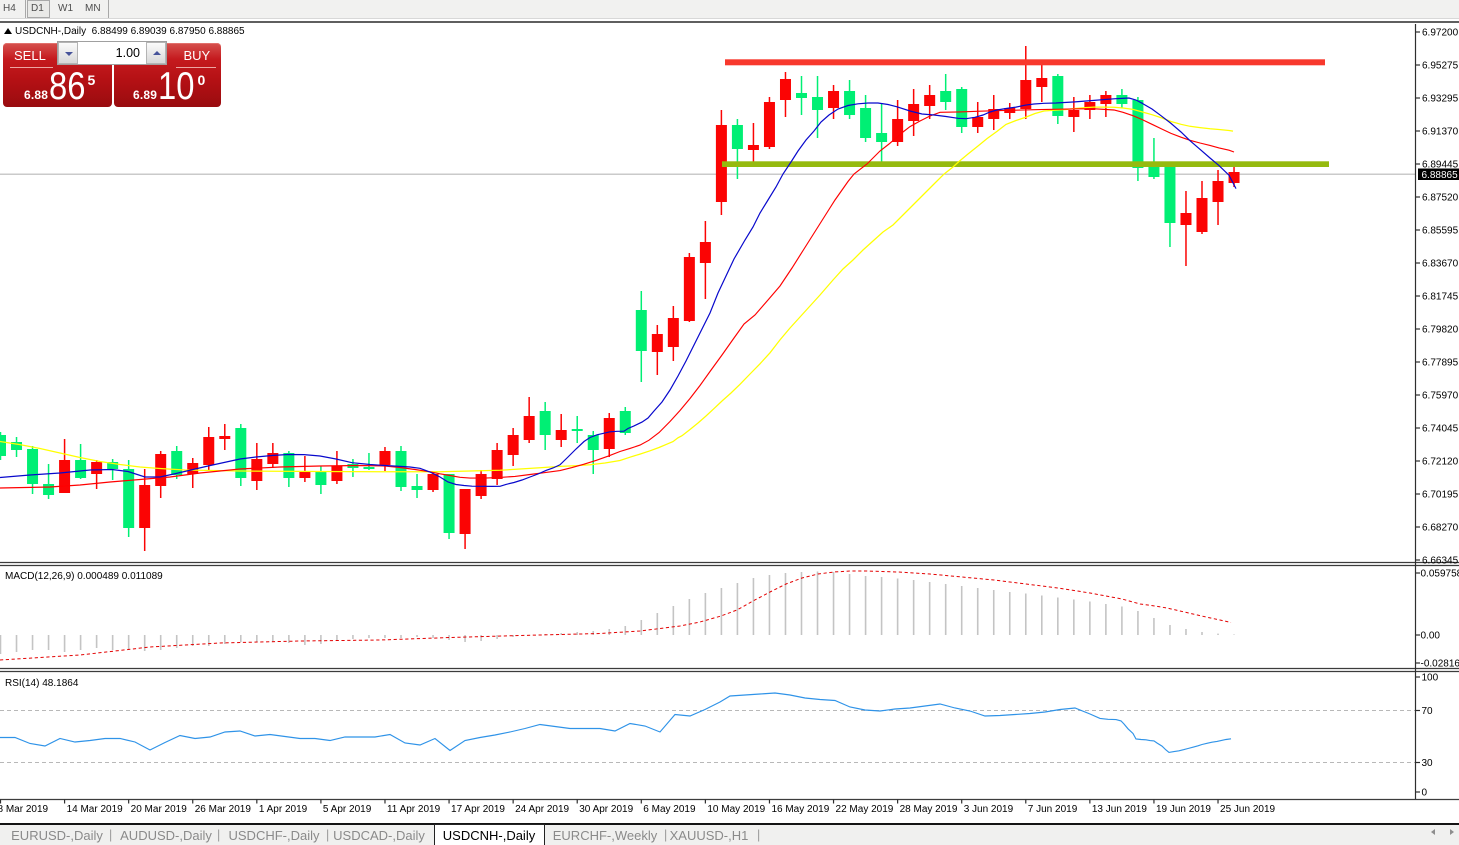 This screenshot has width=1459, height=845. Describe the element at coordinates (1430, 678) in the screenshot. I see `svg-text: 100` at that location.